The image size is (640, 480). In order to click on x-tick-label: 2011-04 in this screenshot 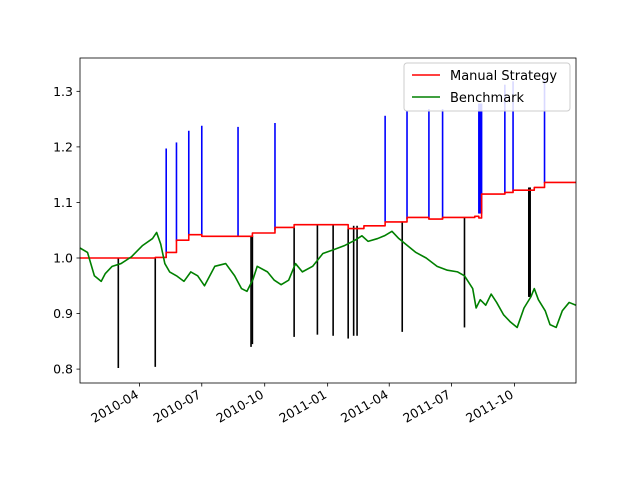, I will do `click(364, 406)`.